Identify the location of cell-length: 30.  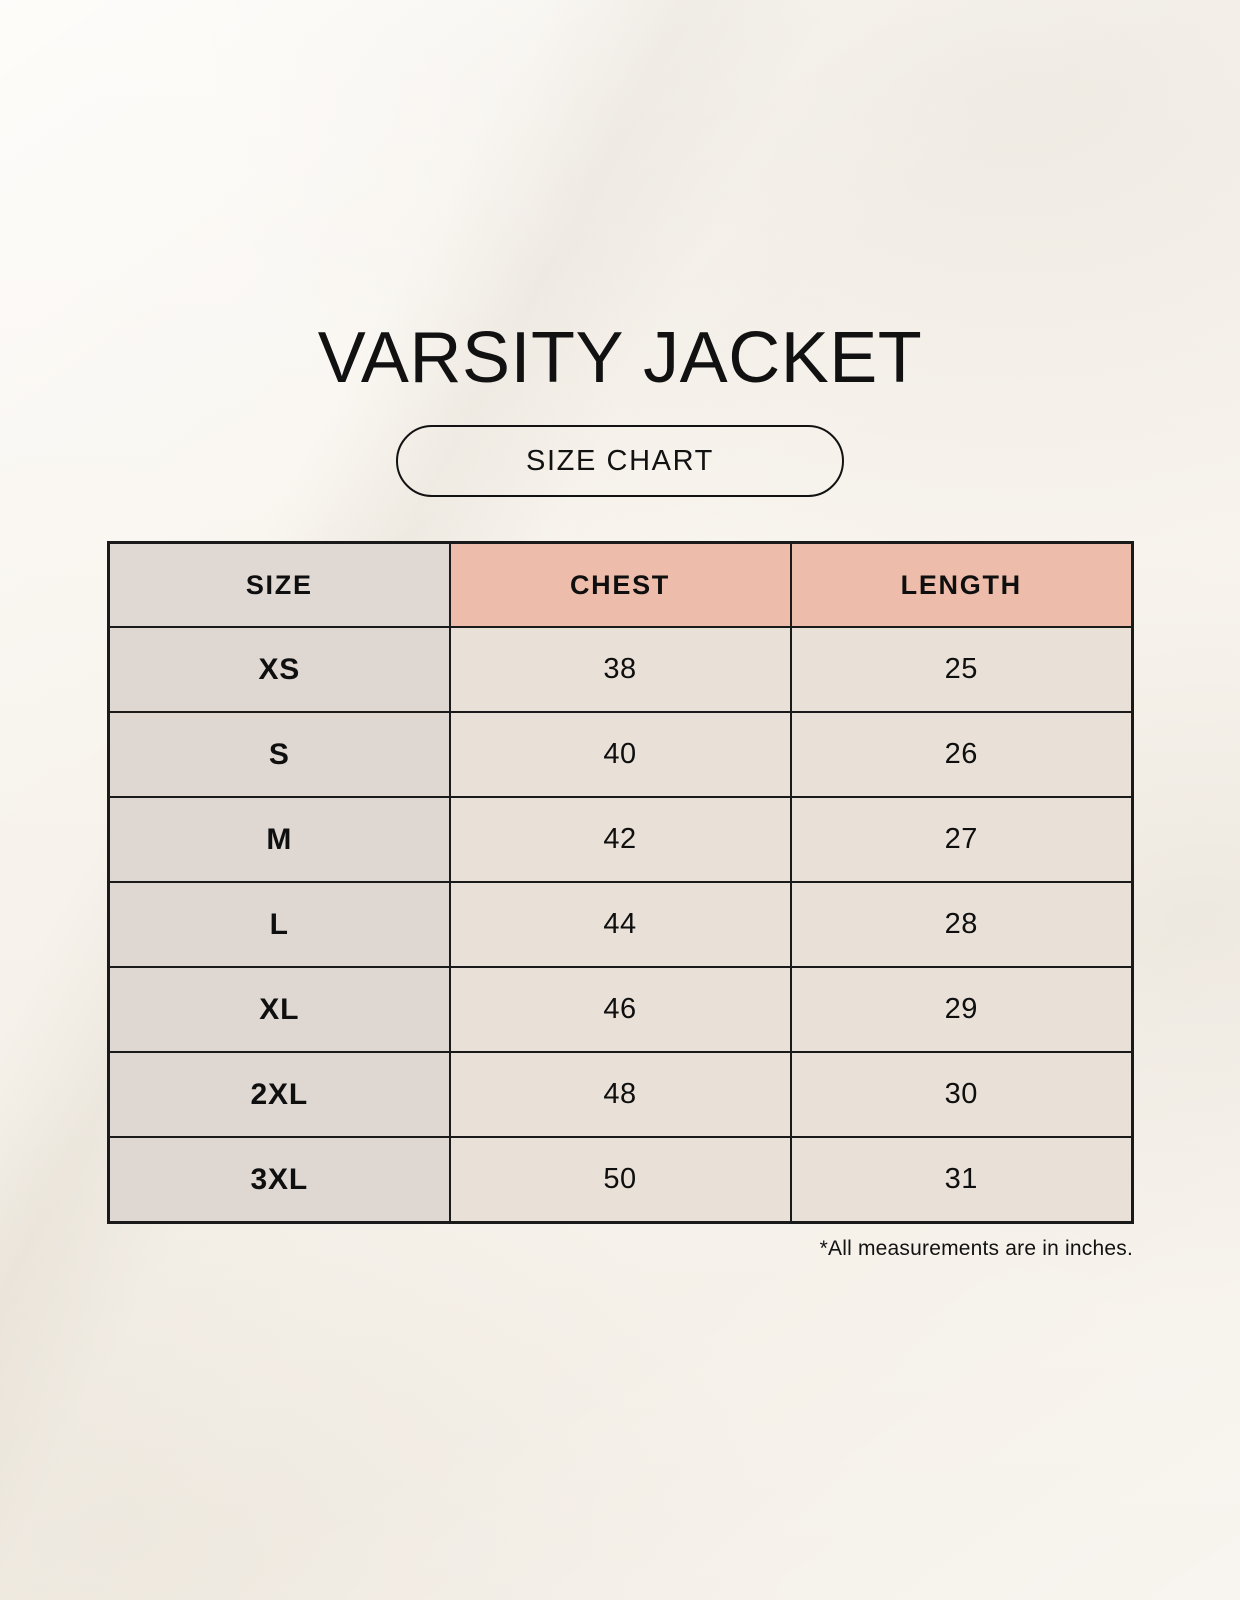
(961, 1094).